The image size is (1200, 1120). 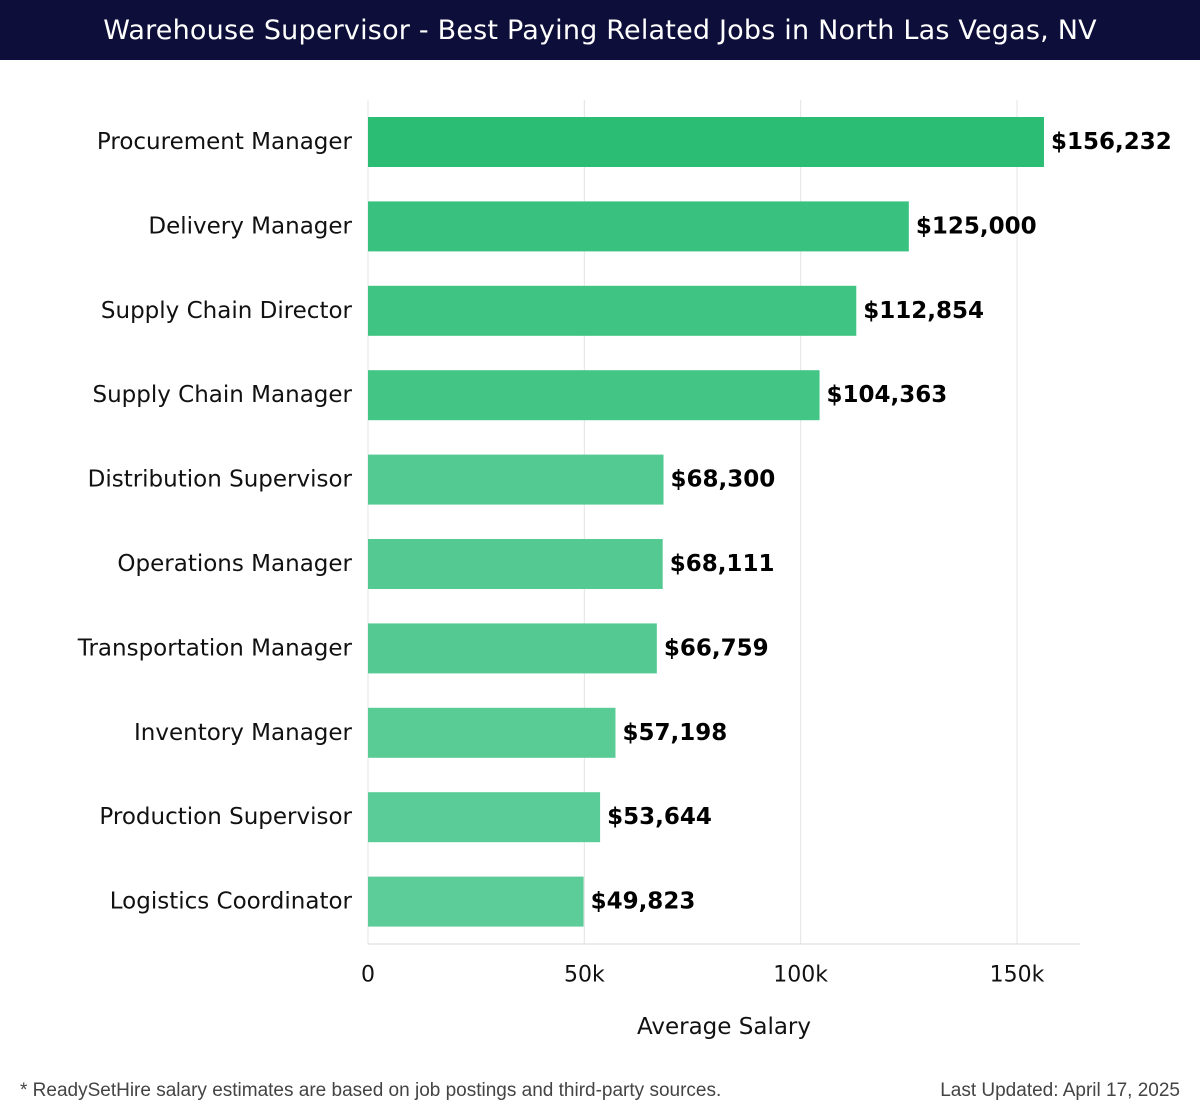 What do you see at coordinates (234, 564) in the screenshot?
I see `category-label-6: Operations Manager` at bounding box center [234, 564].